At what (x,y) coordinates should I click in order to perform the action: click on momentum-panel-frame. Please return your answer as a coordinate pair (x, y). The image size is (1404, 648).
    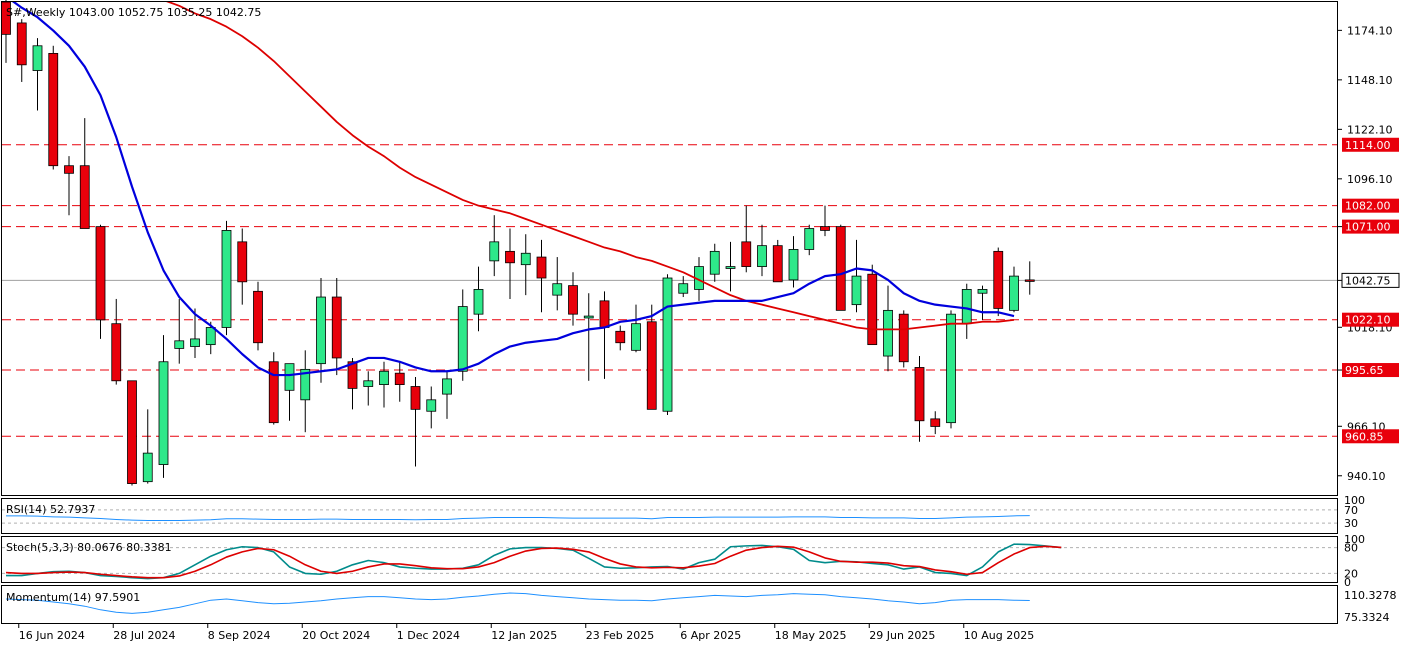
    Looking at the image, I should click on (669, 604).